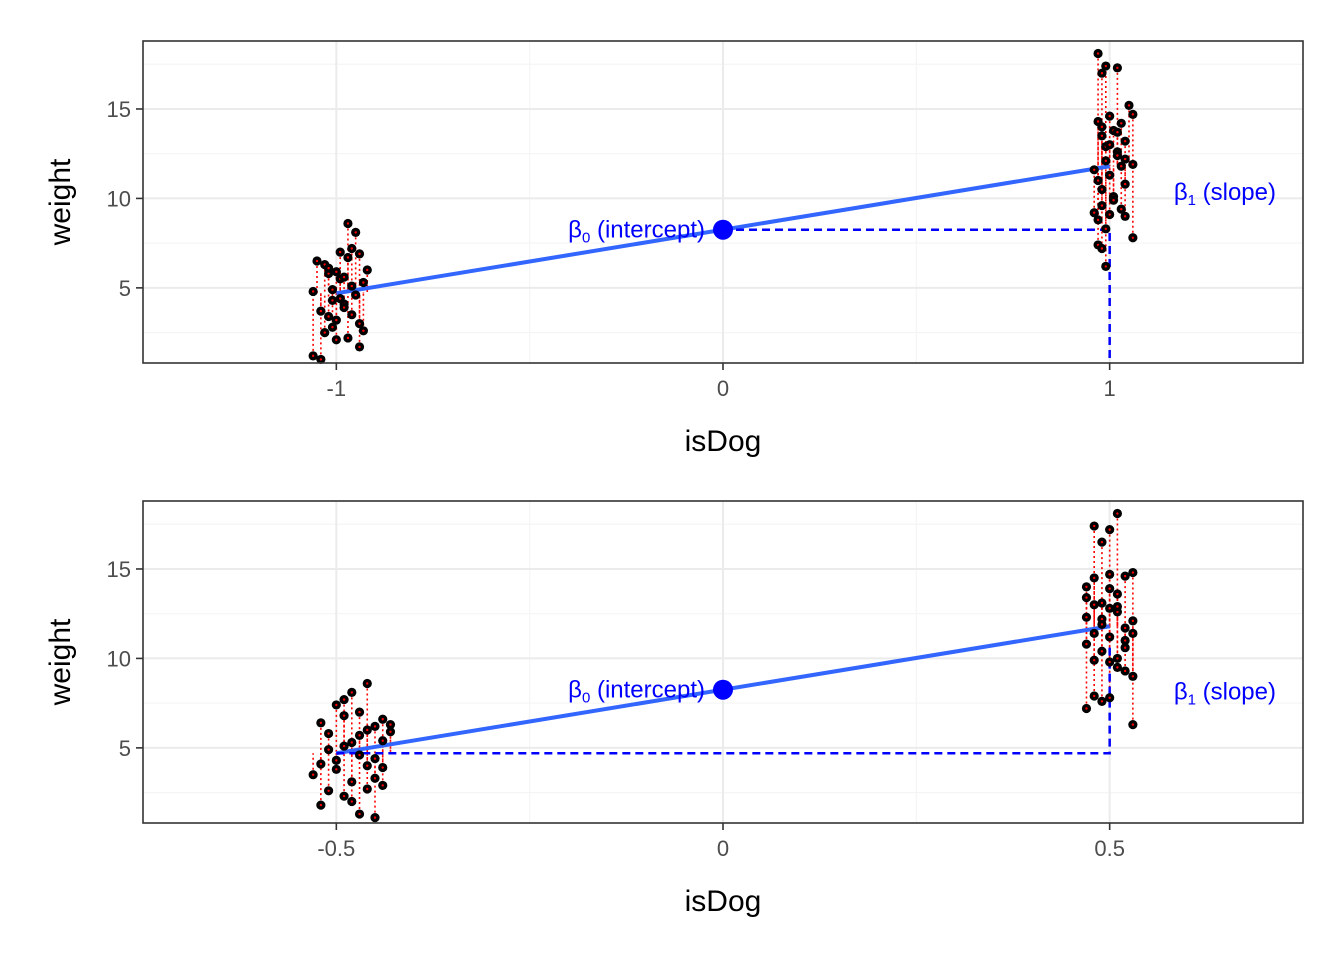  What do you see at coordinates (1225, 694) in the screenshot?
I see `slope-annotation: β1 (slope)` at bounding box center [1225, 694].